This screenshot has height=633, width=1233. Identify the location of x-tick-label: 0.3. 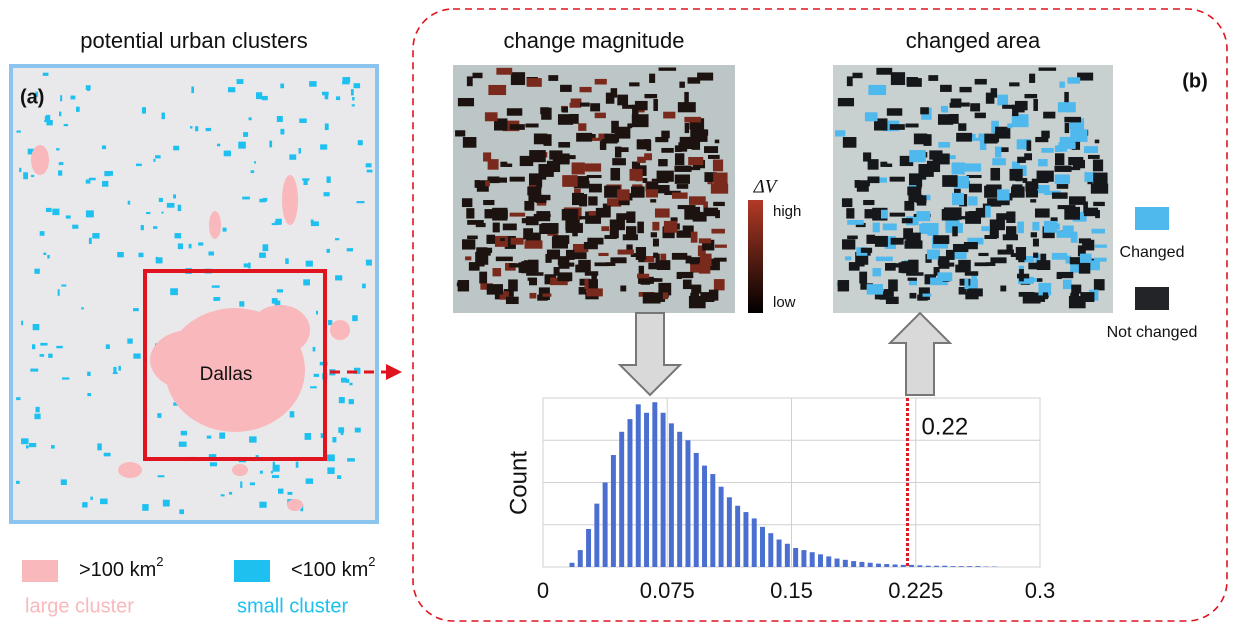
(1040, 590).